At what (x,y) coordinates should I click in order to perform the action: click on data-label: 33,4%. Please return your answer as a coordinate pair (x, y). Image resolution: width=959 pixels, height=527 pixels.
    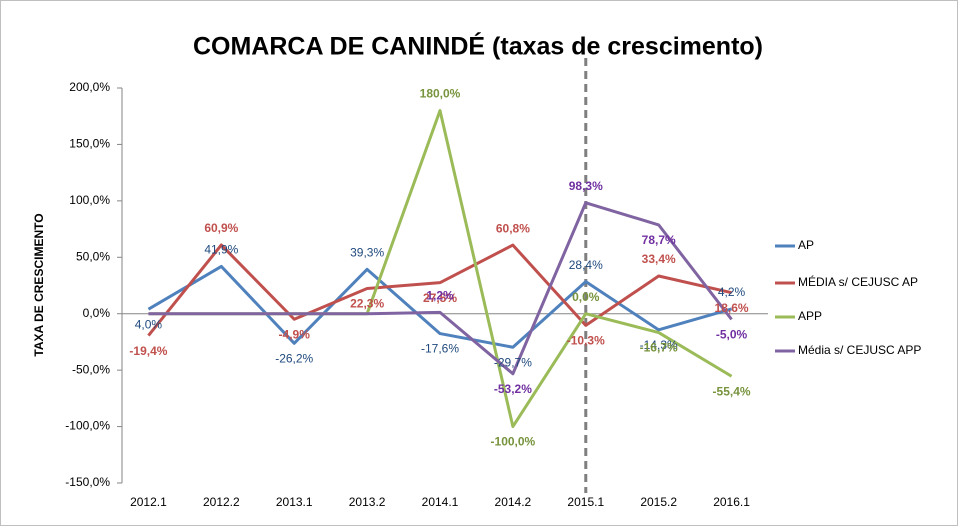
    Looking at the image, I should click on (659, 259).